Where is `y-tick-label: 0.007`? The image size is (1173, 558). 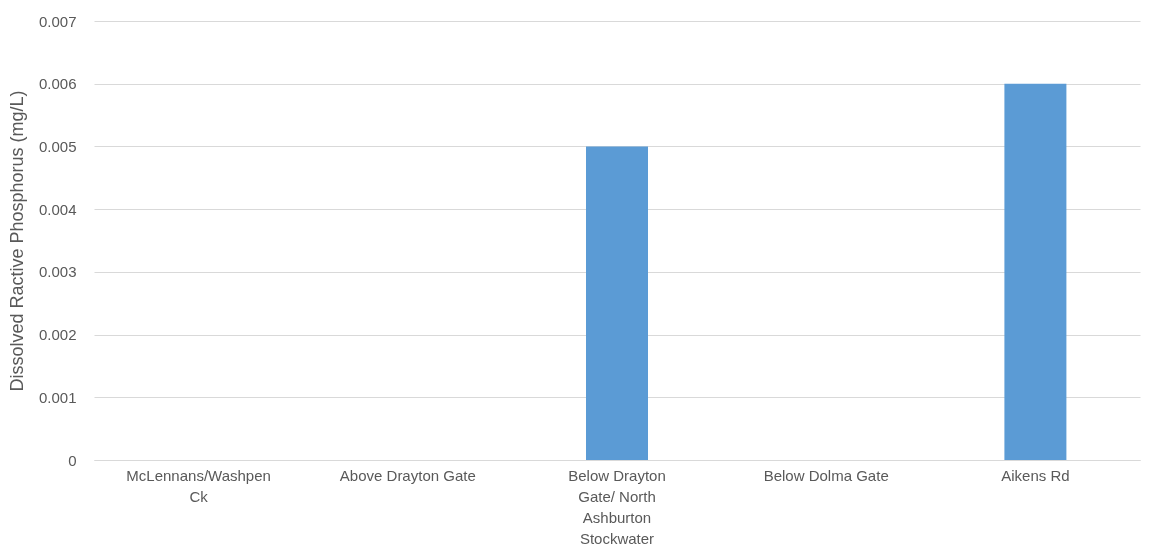
y-tick-label: 0.007 is located at coordinates (57, 21).